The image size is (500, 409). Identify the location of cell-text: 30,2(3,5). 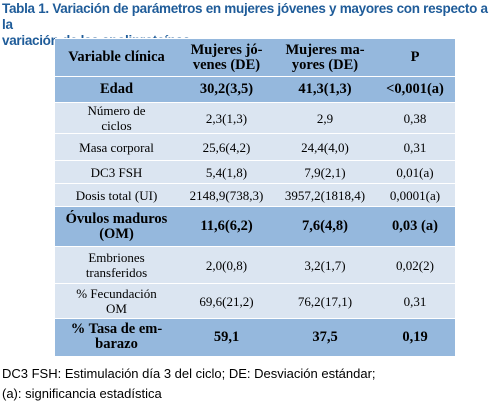
(226, 89).